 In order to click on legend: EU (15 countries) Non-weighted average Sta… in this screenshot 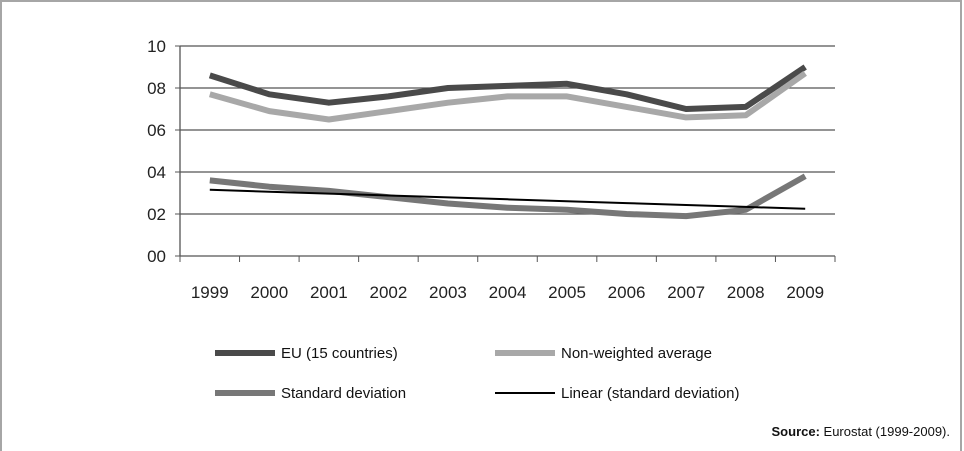, I will do `click(477, 373)`.